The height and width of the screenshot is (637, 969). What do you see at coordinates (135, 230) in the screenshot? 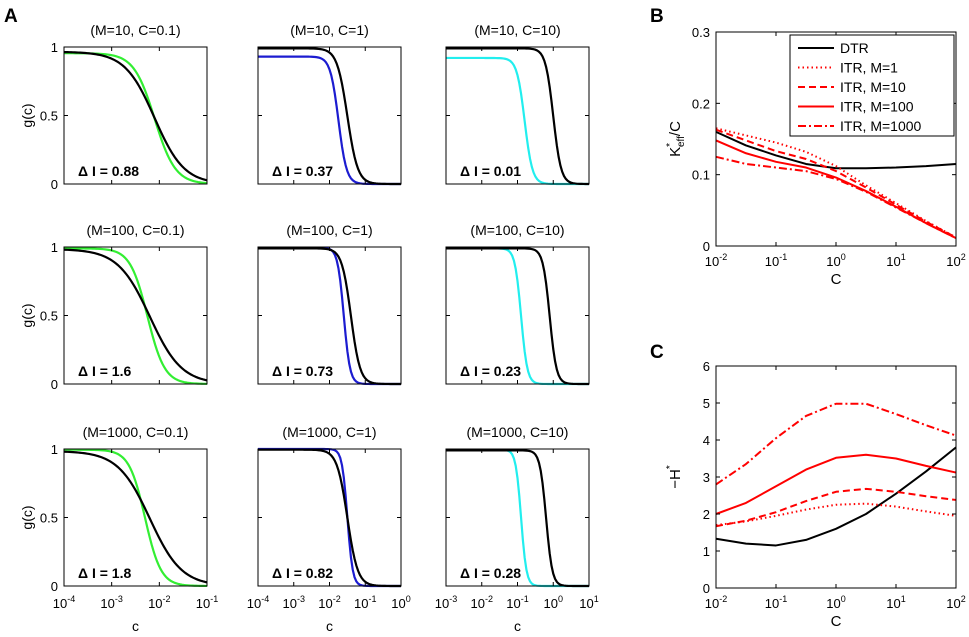
I see `subplot-title: (M=100, C=0.1)` at bounding box center [135, 230].